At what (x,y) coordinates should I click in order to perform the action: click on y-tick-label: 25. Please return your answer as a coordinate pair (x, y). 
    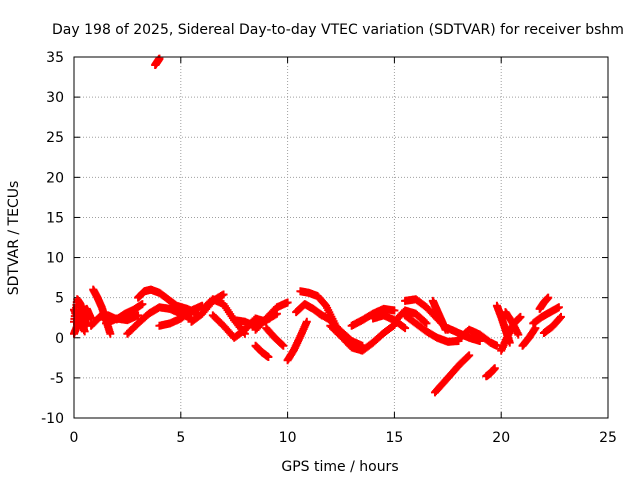
    Looking at the image, I should click on (55, 138).